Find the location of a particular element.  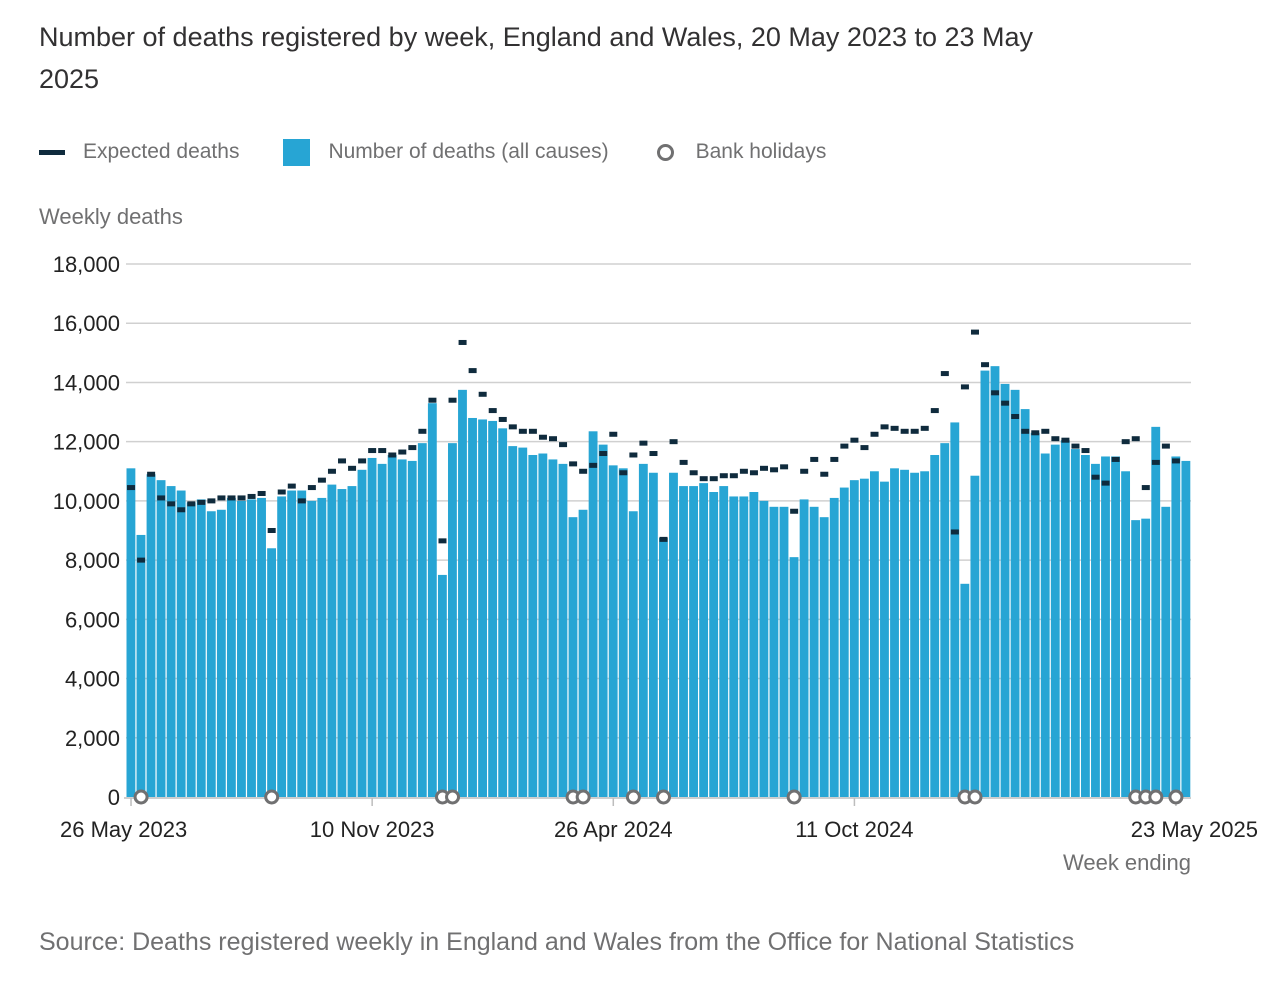

deaths-bar-swatch-icon is located at coordinates (297, 152).